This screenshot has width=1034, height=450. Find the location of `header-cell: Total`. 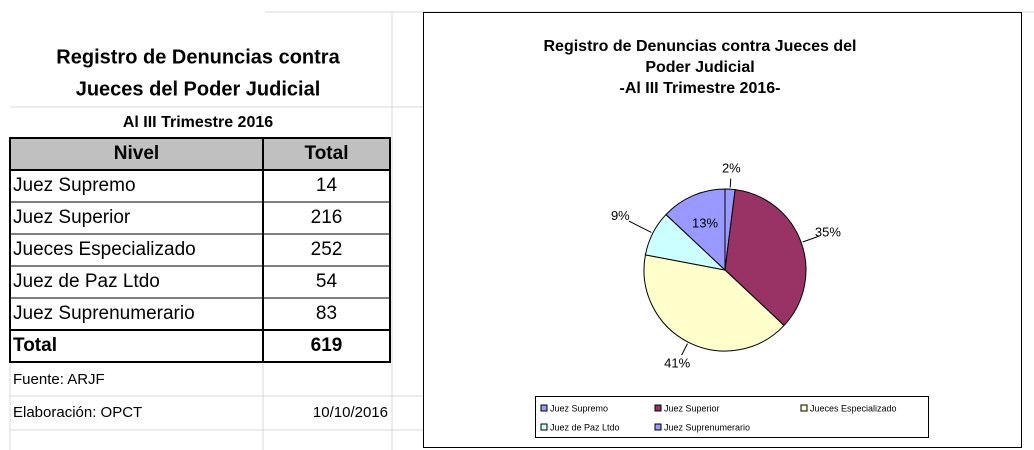

header-cell: Total is located at coordinates (327, 153).